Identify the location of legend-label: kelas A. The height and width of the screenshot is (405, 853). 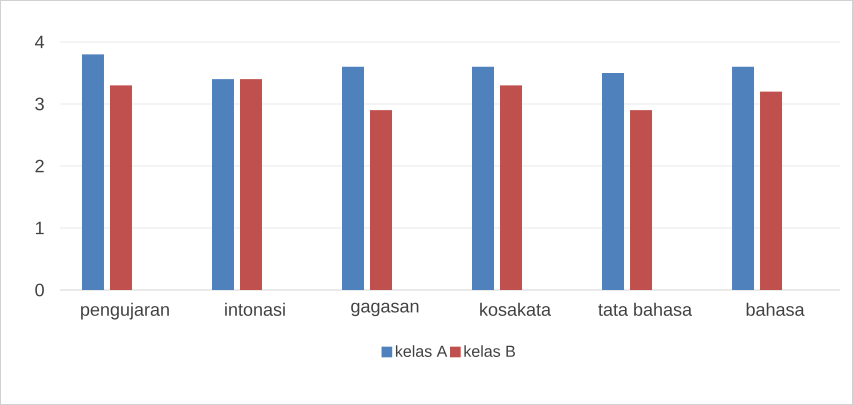
(422, 351).